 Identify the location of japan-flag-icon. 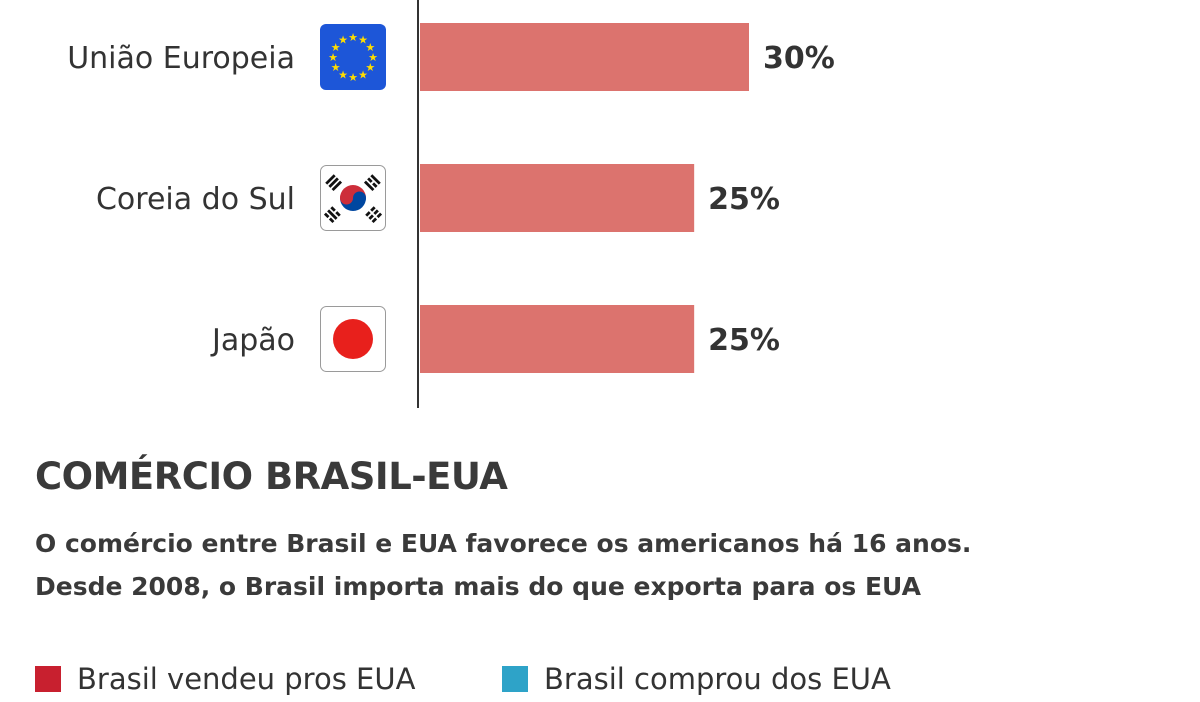
(353, 339).